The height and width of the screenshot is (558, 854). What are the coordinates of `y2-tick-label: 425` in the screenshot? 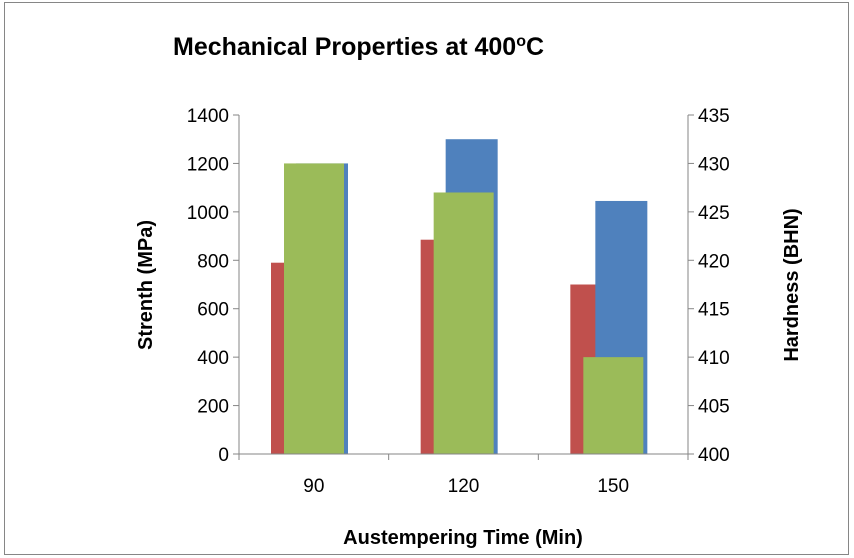 It's located at (714, 213).